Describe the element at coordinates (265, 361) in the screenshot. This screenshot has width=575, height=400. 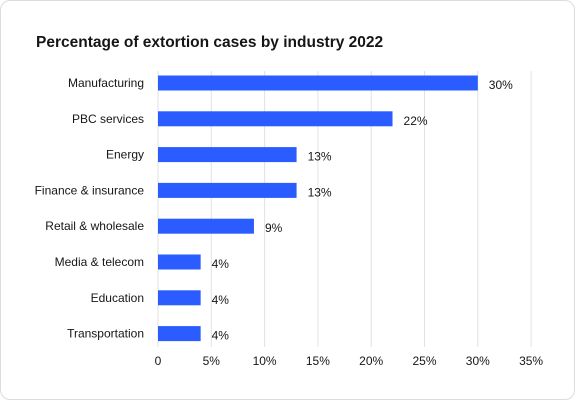
I see `x-tick-label: 10%` at that location.